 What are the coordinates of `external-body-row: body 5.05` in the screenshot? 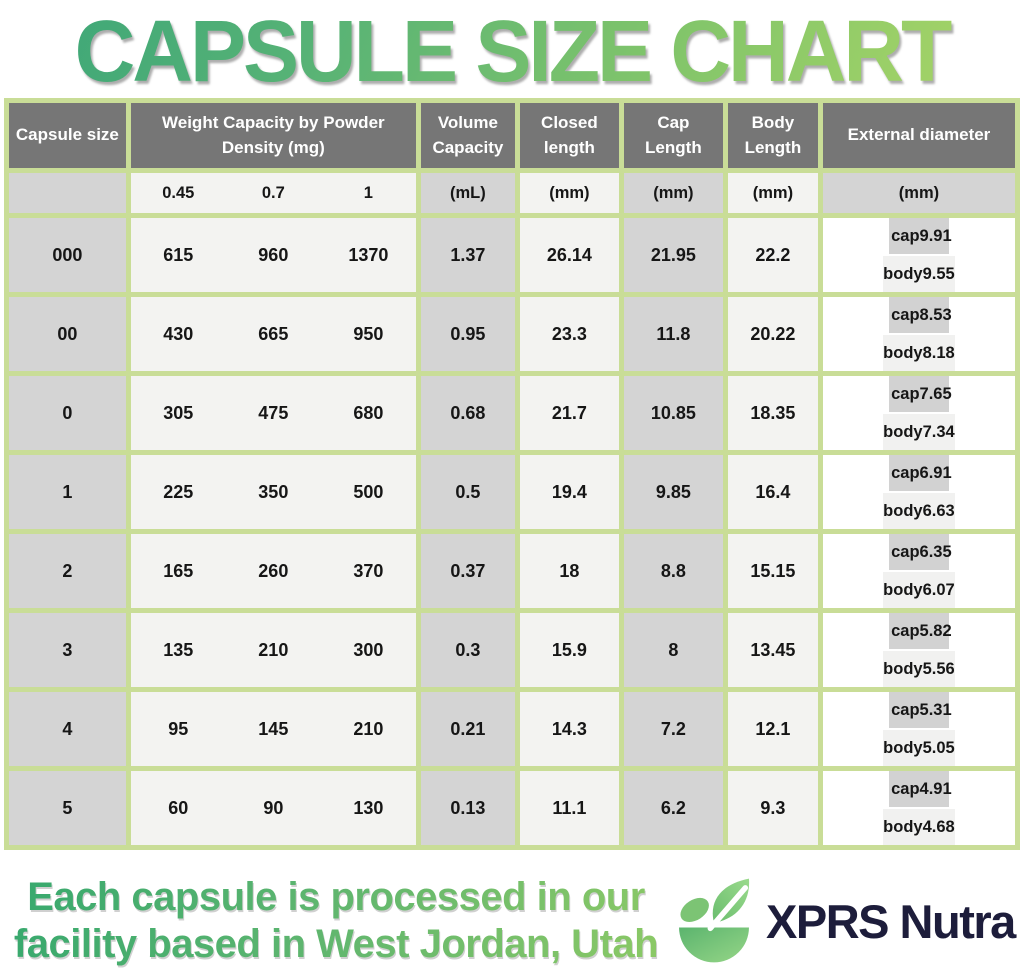 It's located at (919, 748).